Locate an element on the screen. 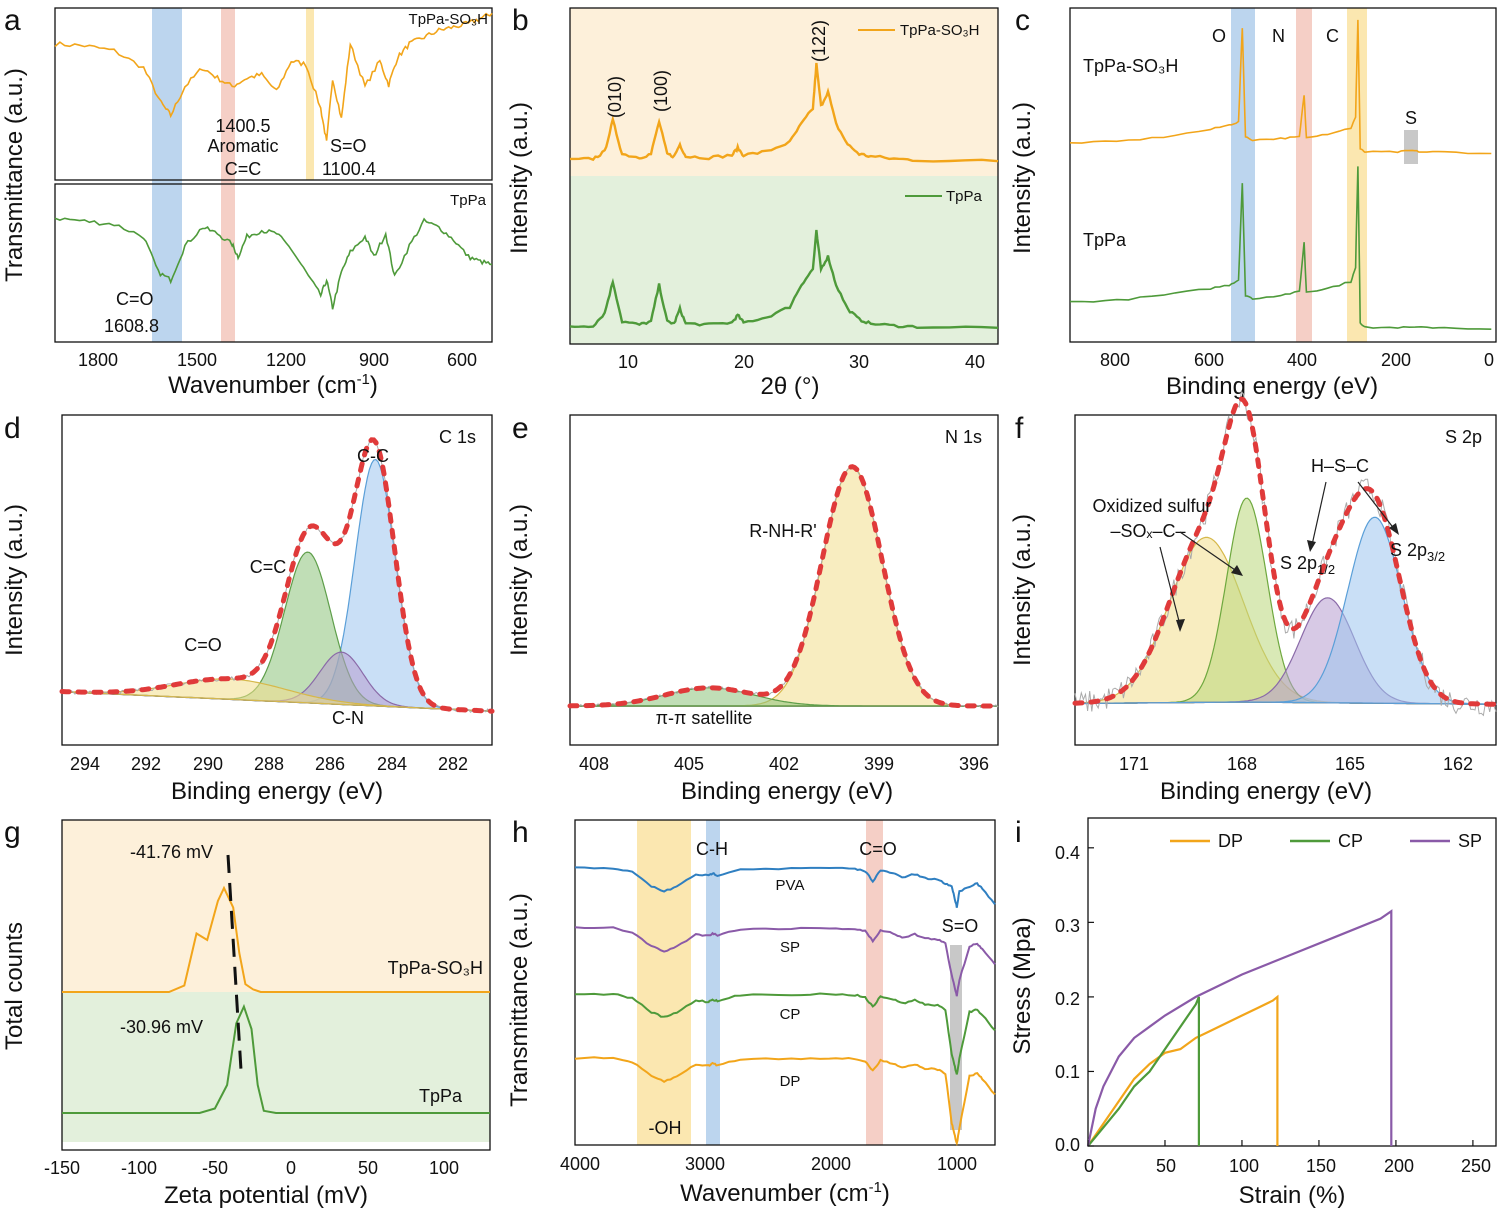 Image resolution: width=1500 pixels, height=1211 pixels. tick-i-x150: 150 is located at coordinates (1321, 1166).